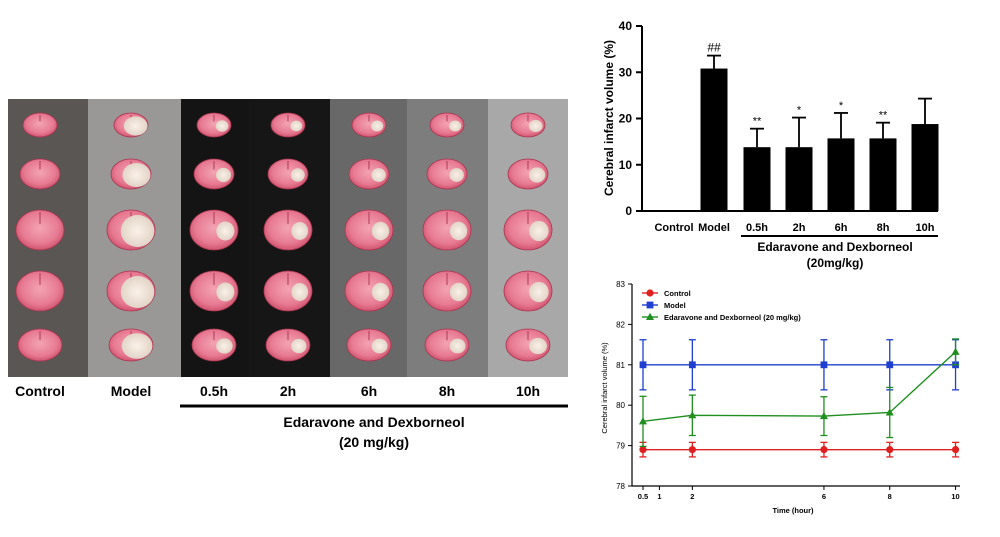  Describe the element at coordinates (835, 263) in the screenshot. I see `bar-group-dose: (20mg/kg)` at that location.